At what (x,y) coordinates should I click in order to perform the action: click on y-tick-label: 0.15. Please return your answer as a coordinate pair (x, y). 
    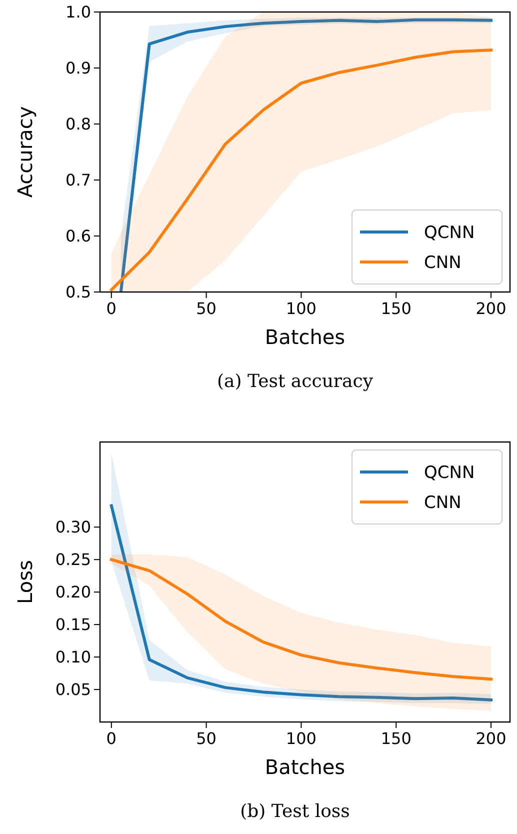
    Looking at the image, I should click on (73, 624).